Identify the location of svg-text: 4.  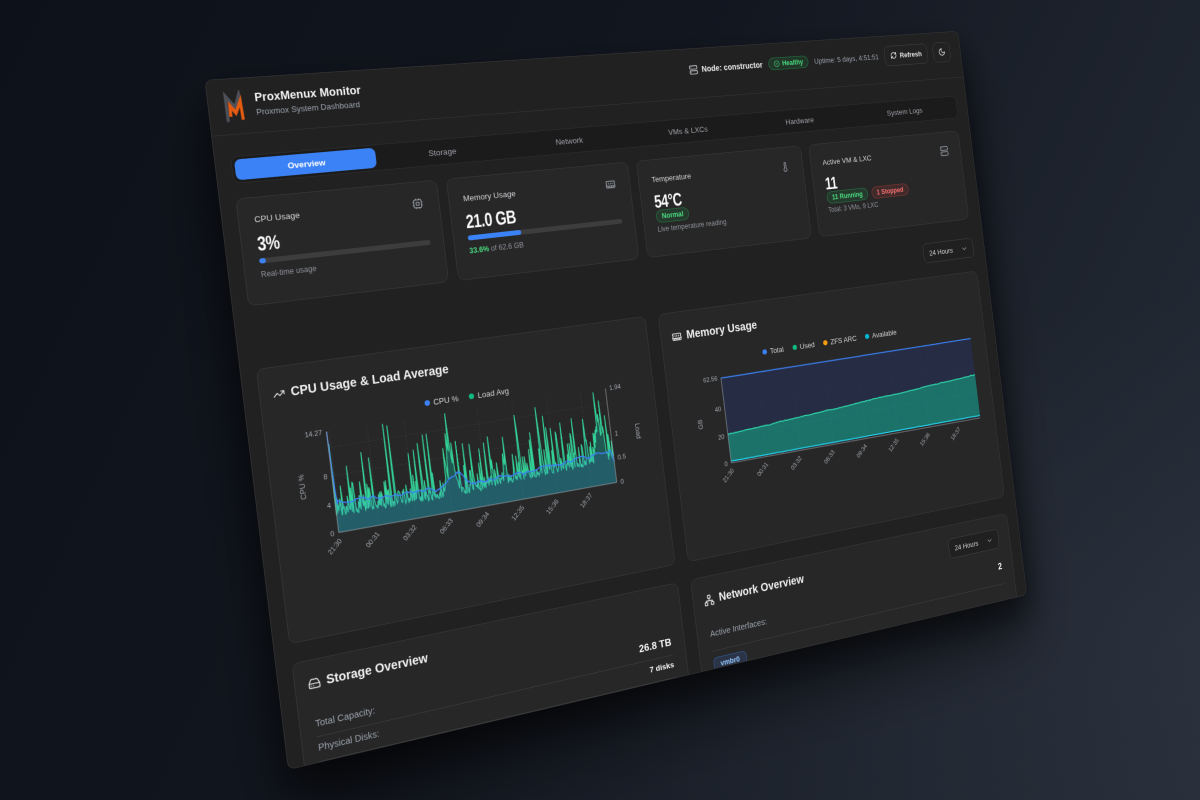
(329, 505).